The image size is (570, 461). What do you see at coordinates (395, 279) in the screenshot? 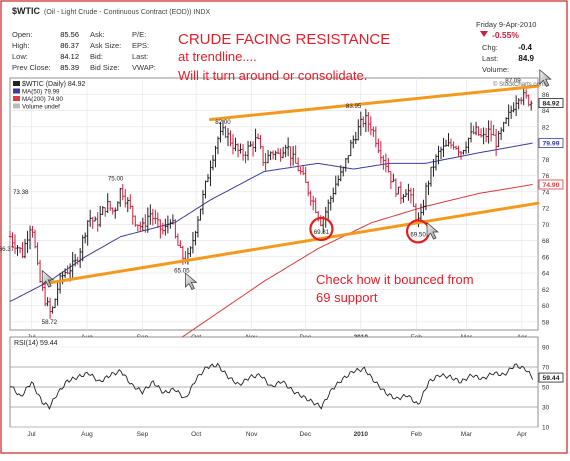
I see `annotation-bottom1: Check how it bounced from` at bounding box center [395, 279].